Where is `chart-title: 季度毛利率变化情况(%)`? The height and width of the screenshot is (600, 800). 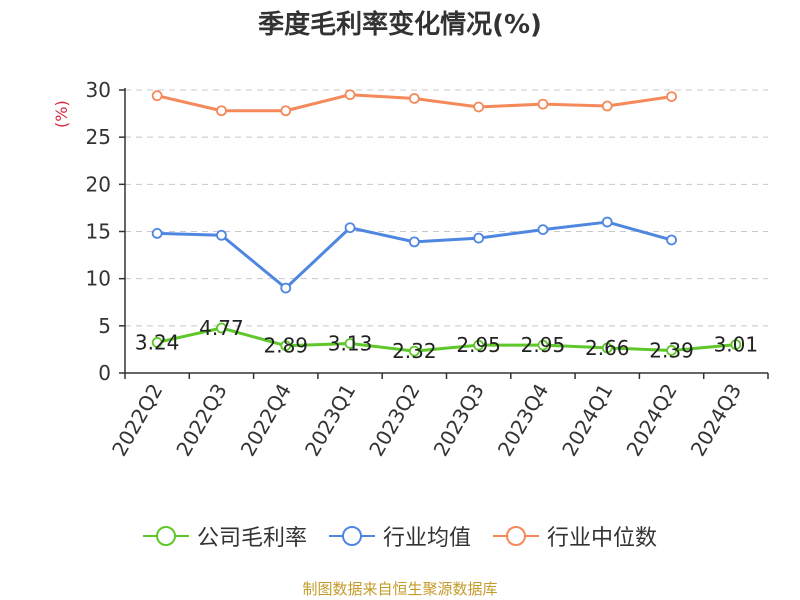
chart-title: 季度毛利率变化情况(%) is located at coordinates (400, 25).